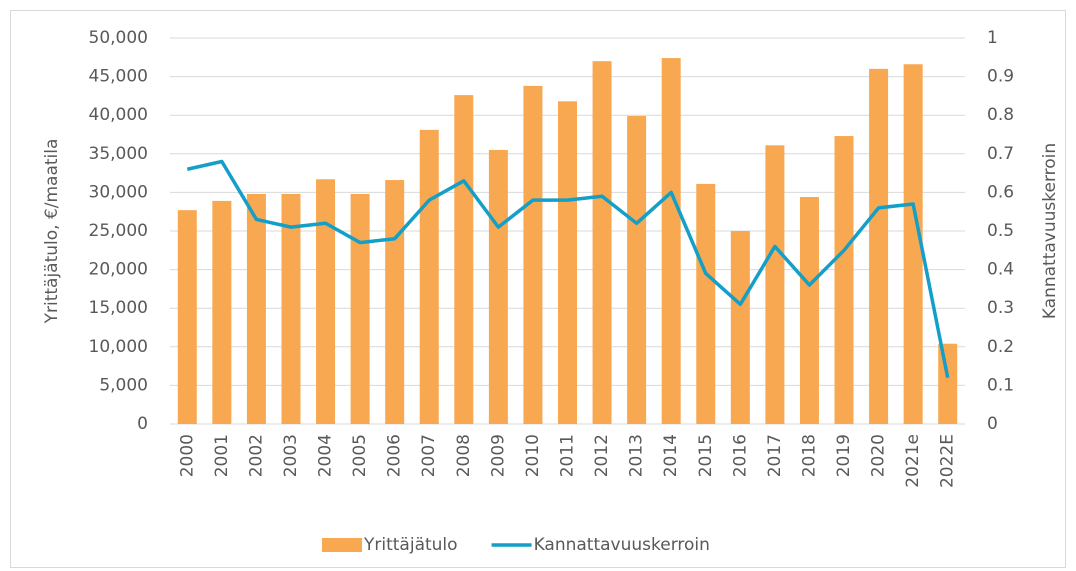  I want to click on y2-tick-label: 0.2, so click(1000, 347).